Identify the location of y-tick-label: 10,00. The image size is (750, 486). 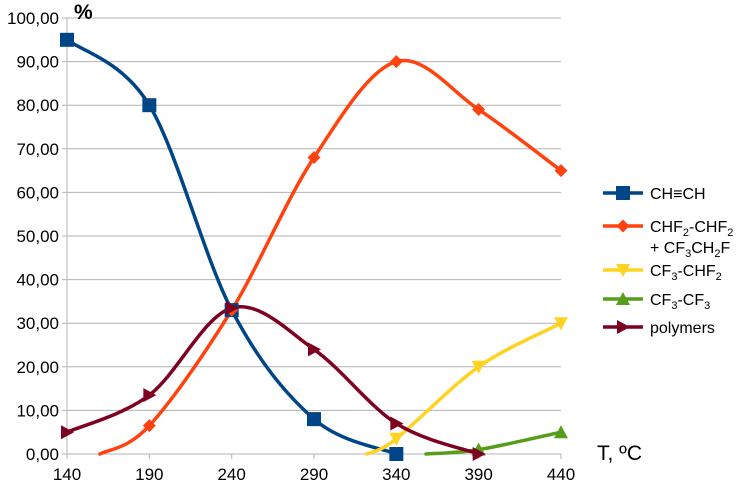
(37, 410).